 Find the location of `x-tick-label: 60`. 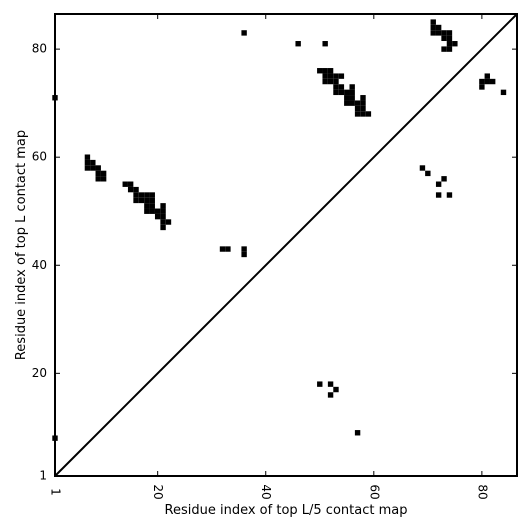

x-tick-label: 60 is located at coordinates (374, 491).